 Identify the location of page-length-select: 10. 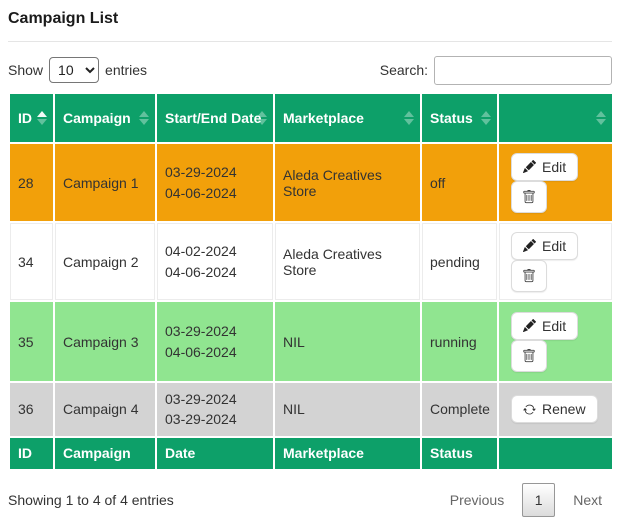
(74, 70).